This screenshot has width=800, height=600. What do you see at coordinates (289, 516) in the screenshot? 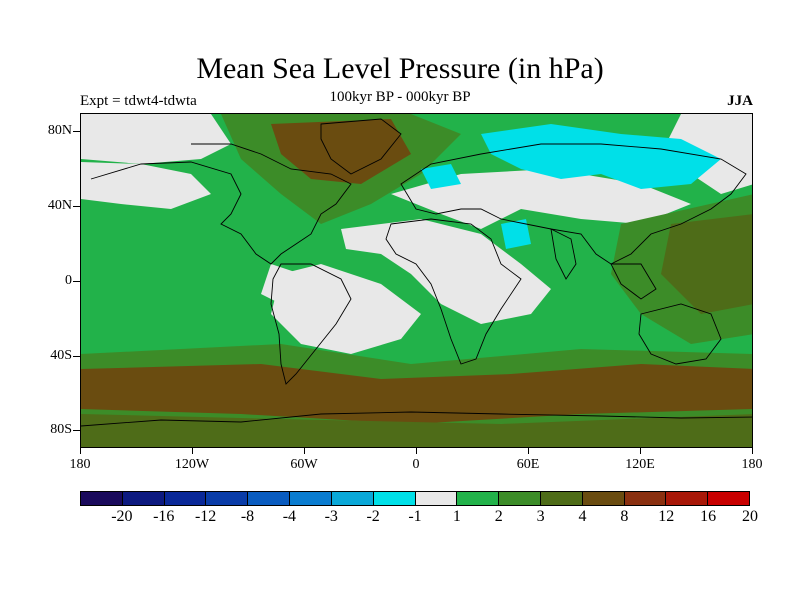
I see `colorbar-label: -4` at bounding box center [289, 516].